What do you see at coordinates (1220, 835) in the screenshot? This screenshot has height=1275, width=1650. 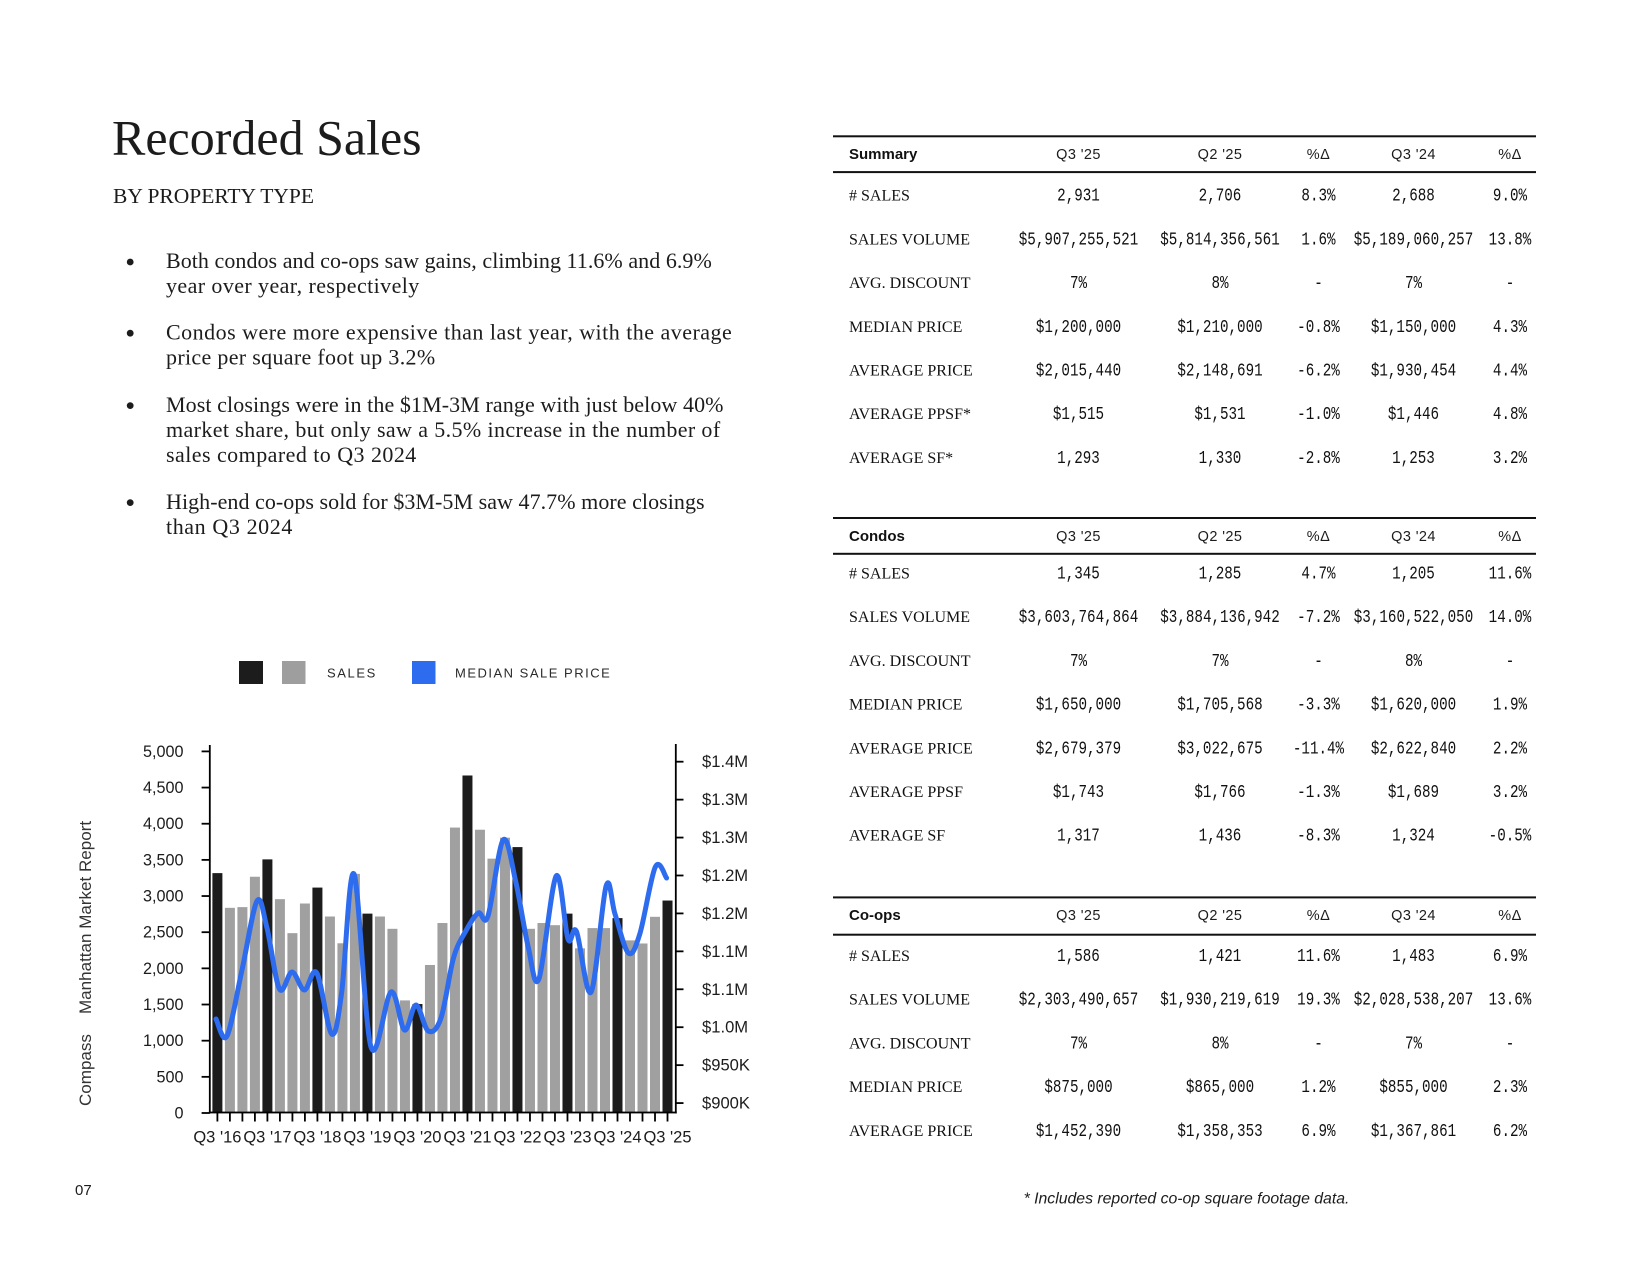 I see `svg-text: 1,436` at bounding box center [1220, 835].